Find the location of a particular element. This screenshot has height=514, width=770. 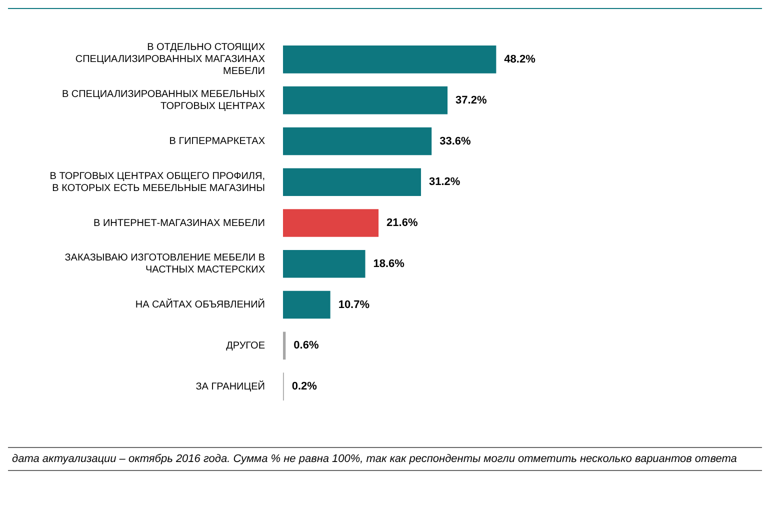

data-label: 18.6% is located at coordinates (389, 264).